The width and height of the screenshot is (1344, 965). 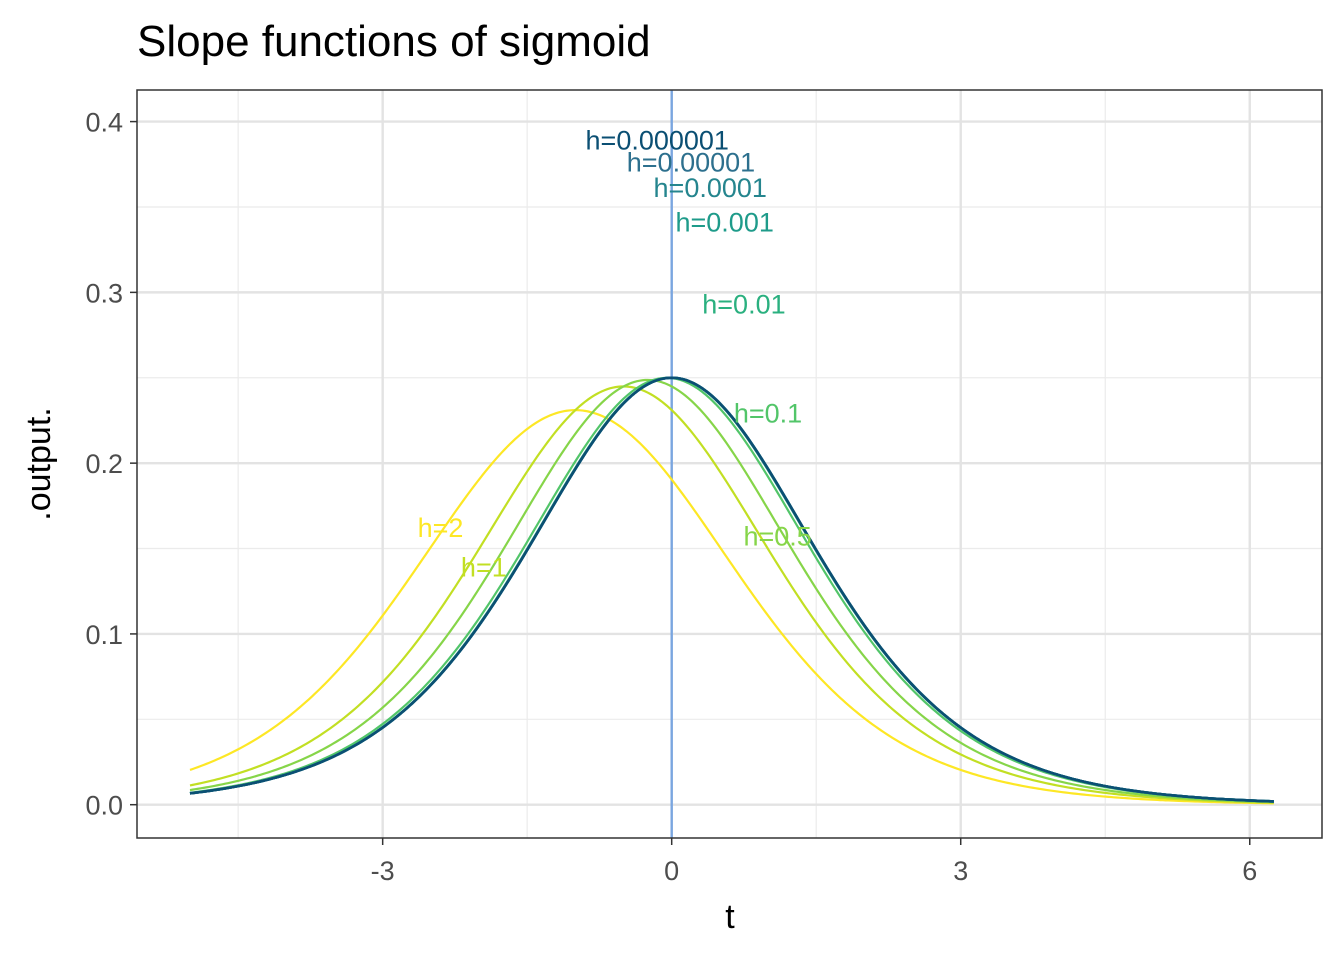 I want to click on x-axis: -3 0 3 6, so click(x=814, y=862).